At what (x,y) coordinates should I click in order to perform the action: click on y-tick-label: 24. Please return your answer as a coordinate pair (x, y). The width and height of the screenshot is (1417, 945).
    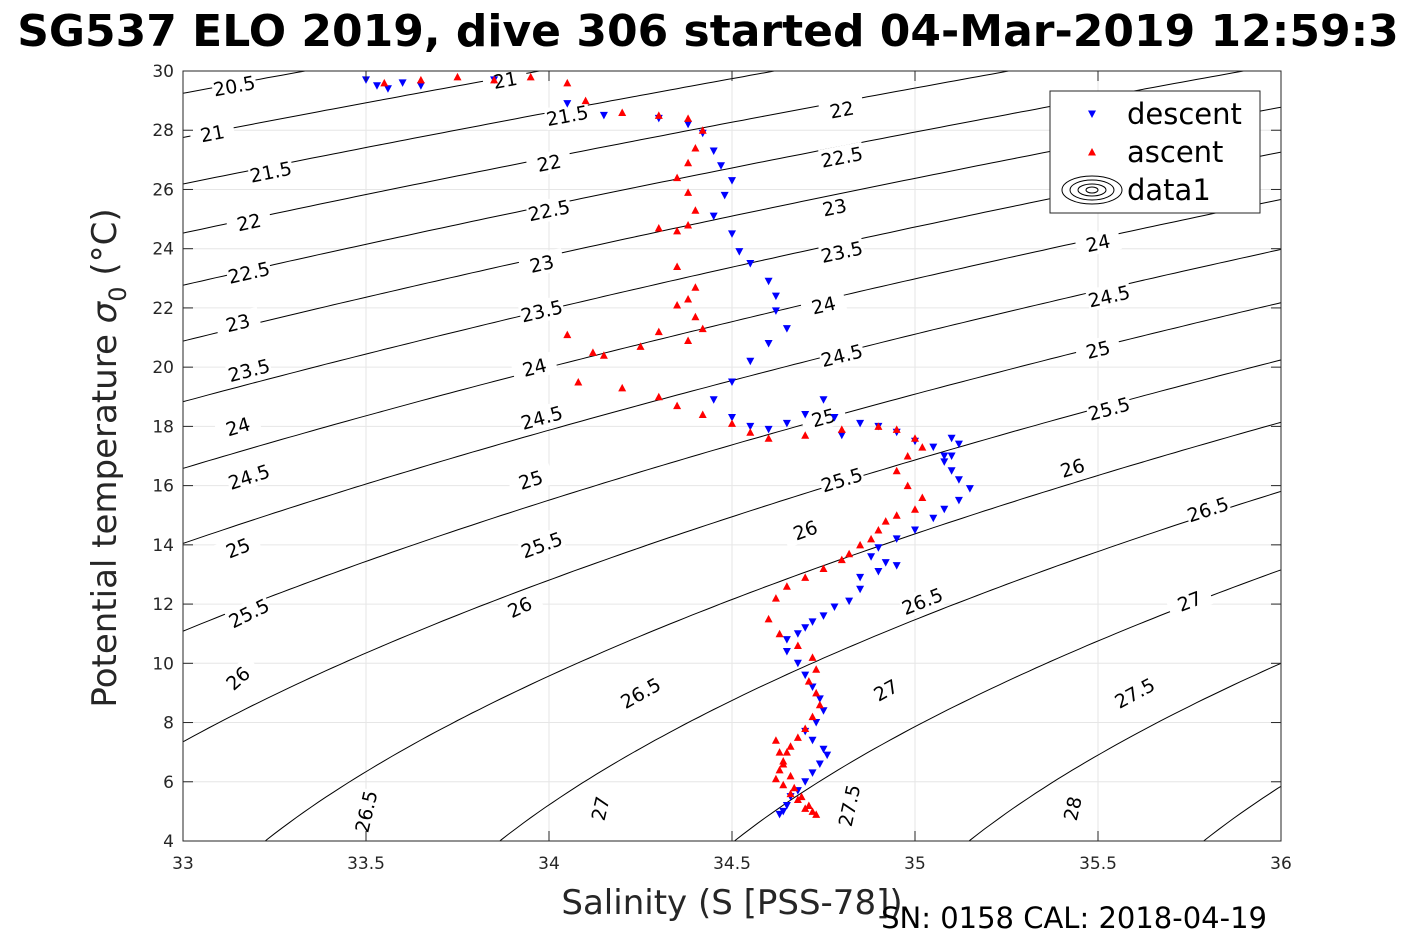
    Looking at the image, I should click on (163, 250).